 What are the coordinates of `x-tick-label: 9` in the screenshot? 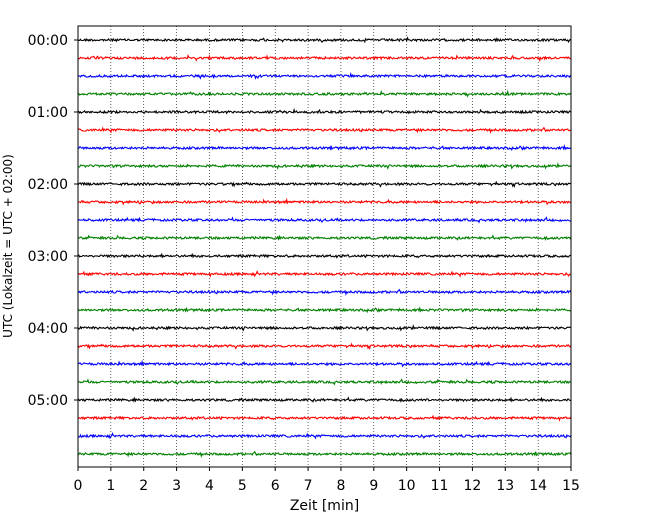 It's located at (373, 486).